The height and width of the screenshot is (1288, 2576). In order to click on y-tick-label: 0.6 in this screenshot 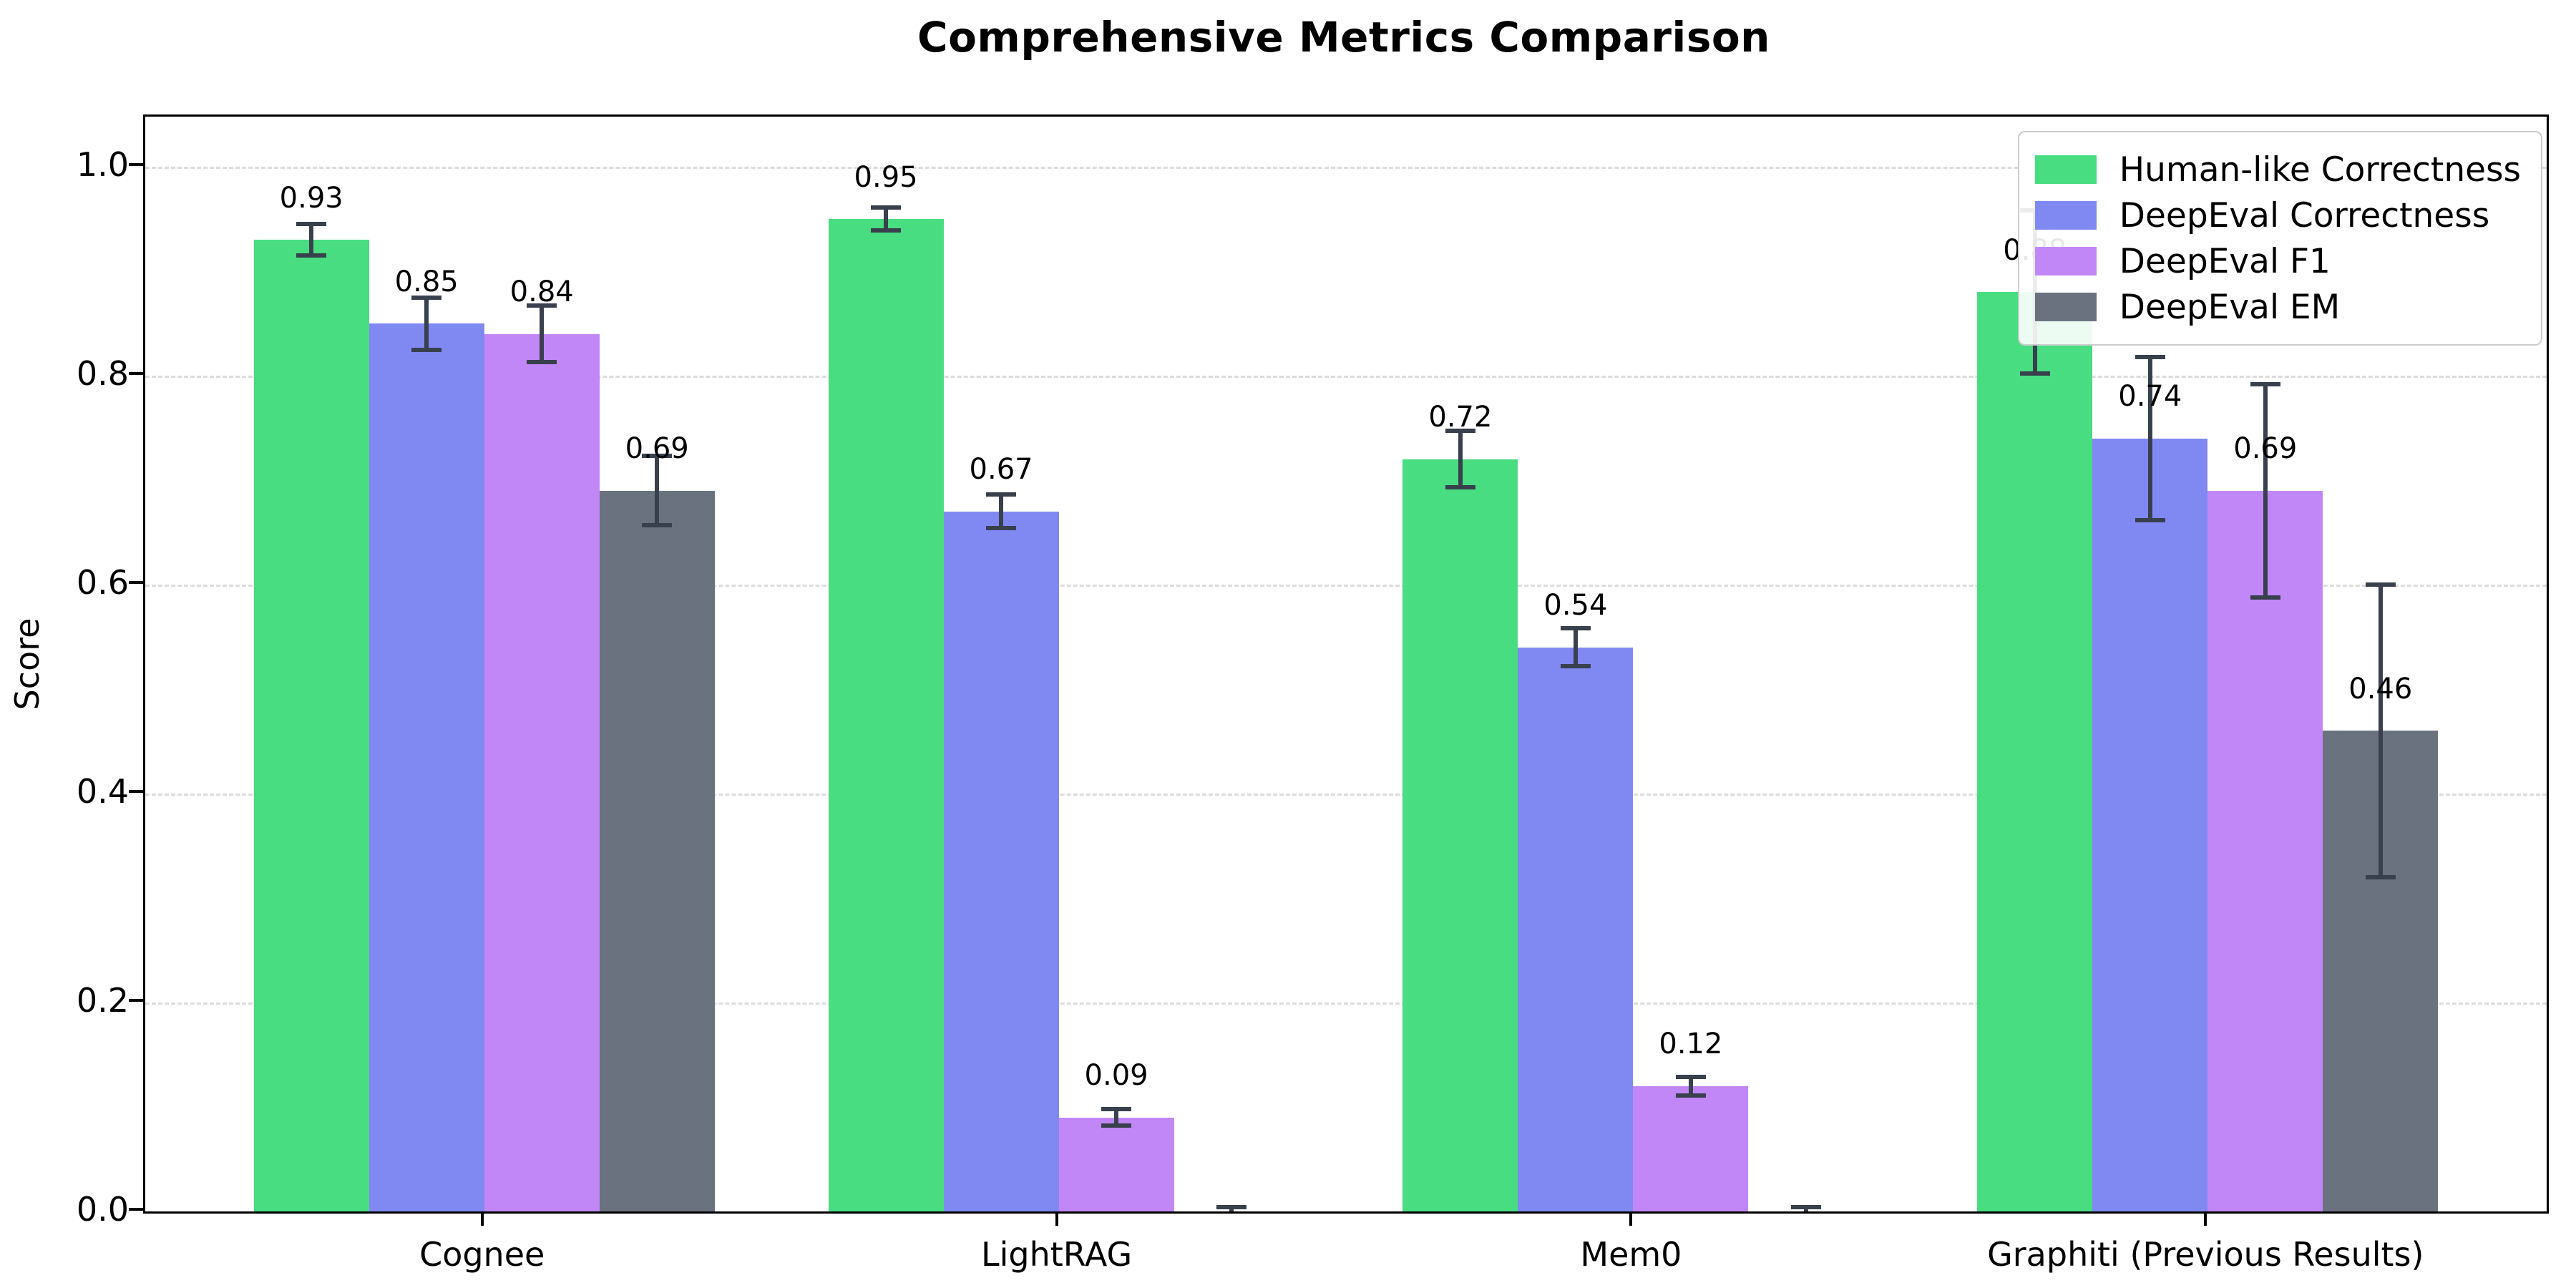, I will do `click(102, 582)`.